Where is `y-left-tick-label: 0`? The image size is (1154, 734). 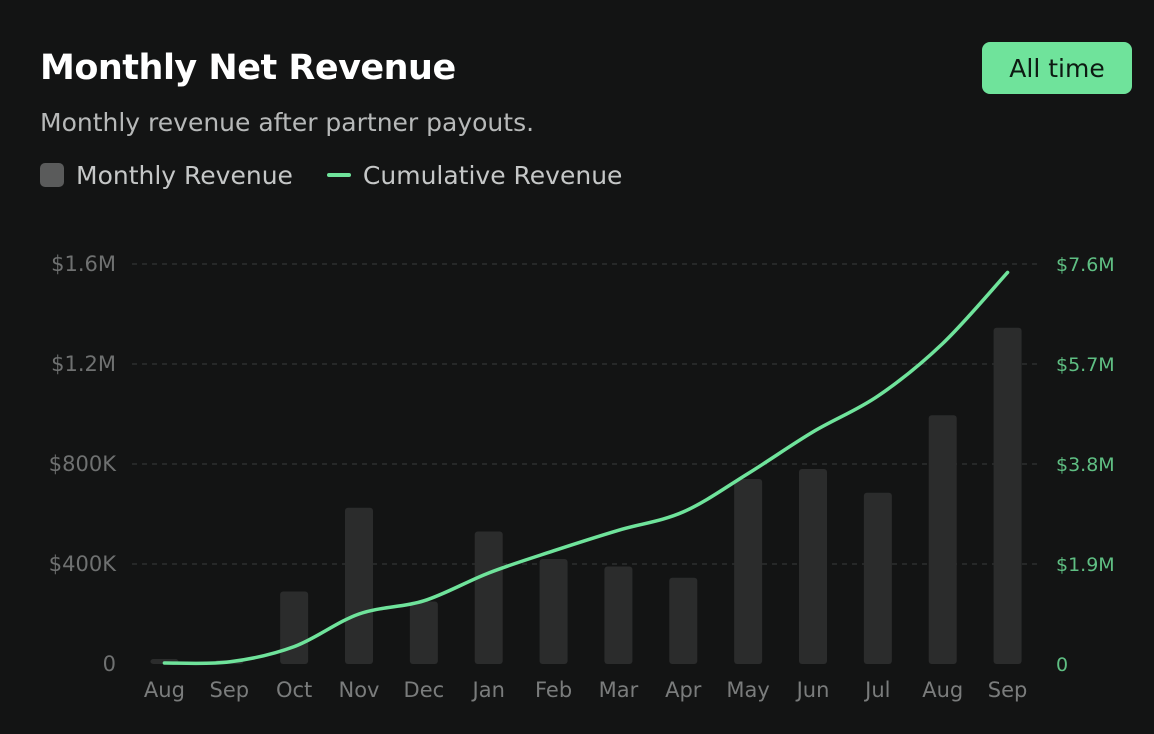 y-left-tick-label: 0 is located at coordinates (109, 664).